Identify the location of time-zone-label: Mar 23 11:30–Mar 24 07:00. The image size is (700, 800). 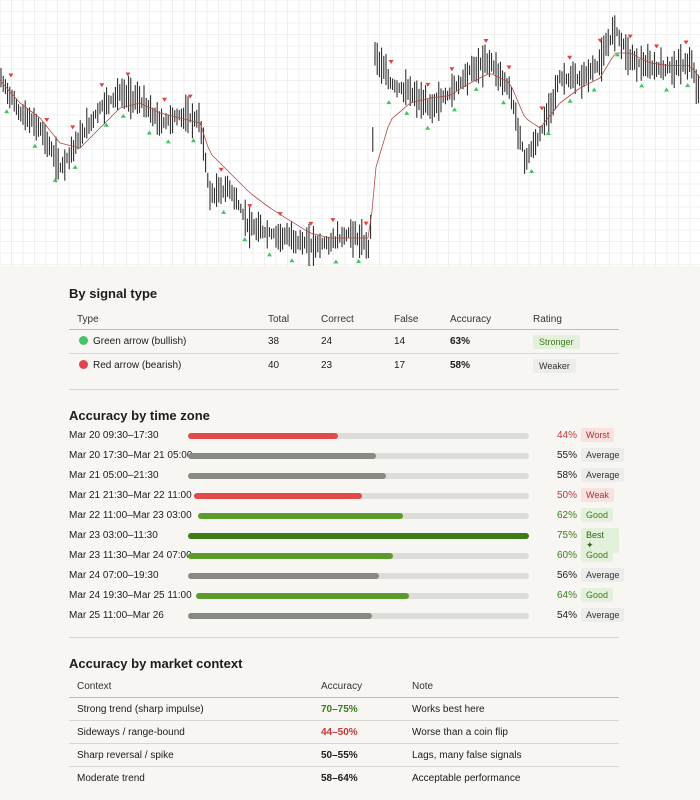
(130, 555).